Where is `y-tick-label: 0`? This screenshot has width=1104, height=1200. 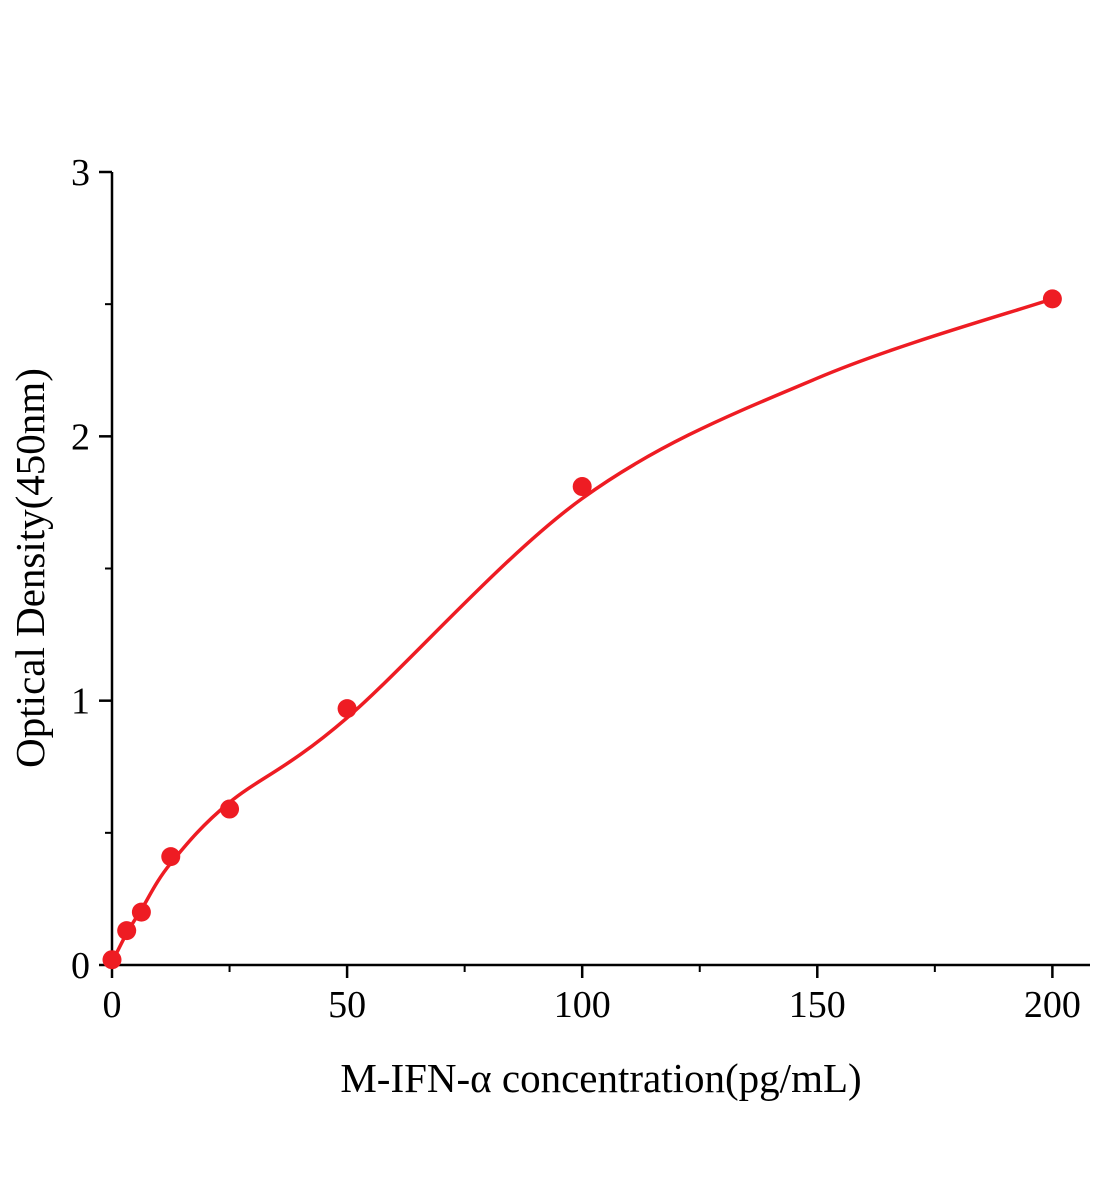
y-tick-label: 0 is located at coordinates (80, 966).